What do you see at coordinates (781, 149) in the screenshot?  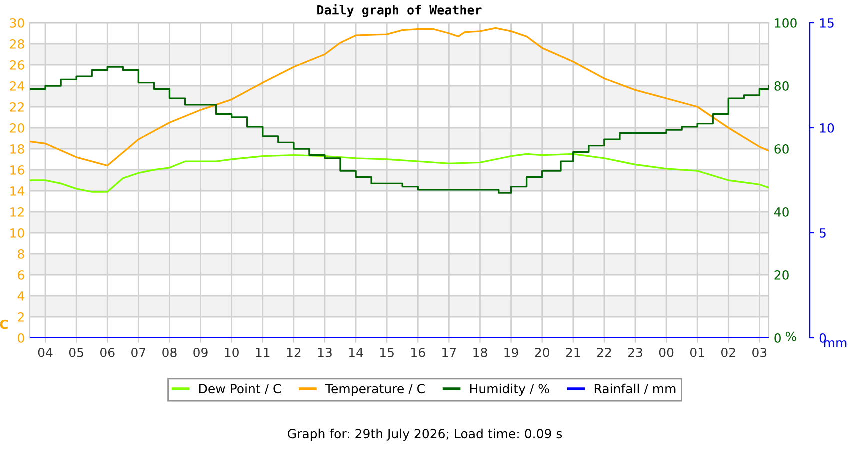 I see `y2-tick-label: 60` at bounding box center [781, 149].